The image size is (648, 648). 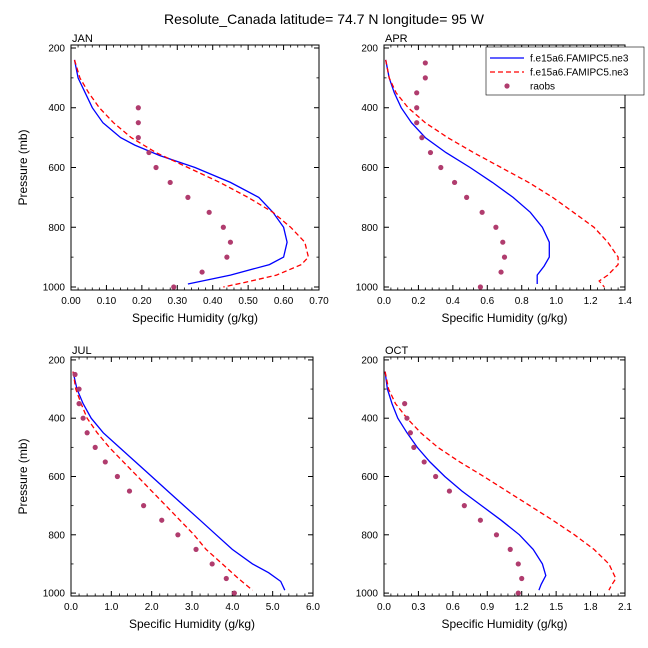 I want to click on plot-frame, so click(x=504, y=476).